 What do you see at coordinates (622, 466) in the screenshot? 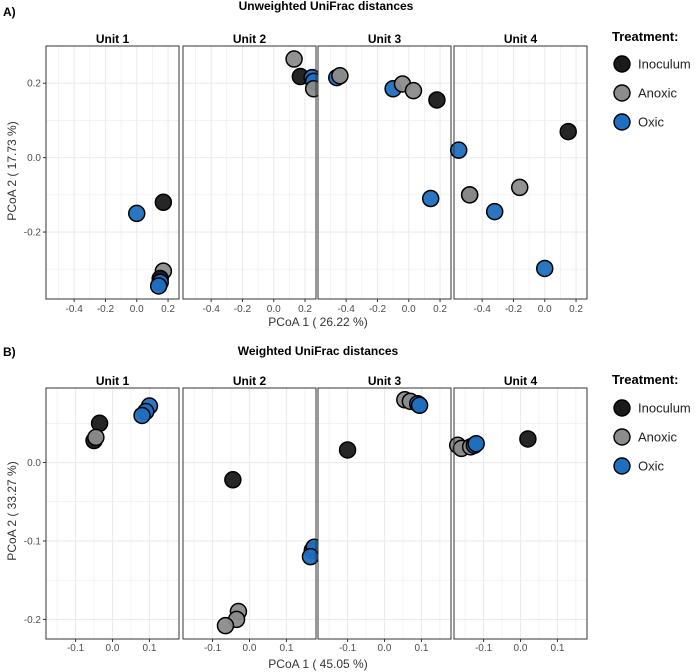
I see `legend-swatch-oxic` at bounding box center [622, 466].